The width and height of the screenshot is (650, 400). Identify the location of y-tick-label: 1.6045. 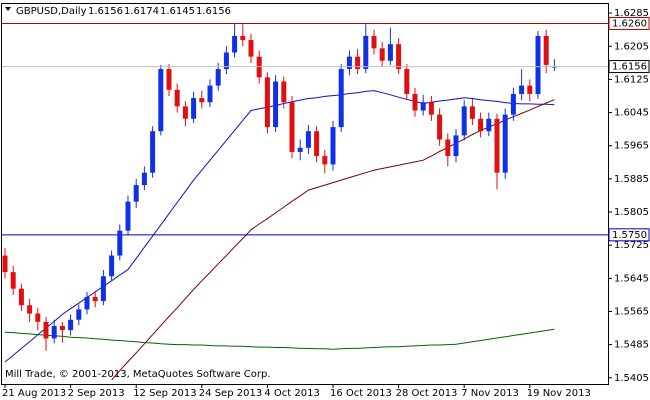
(631, 113).